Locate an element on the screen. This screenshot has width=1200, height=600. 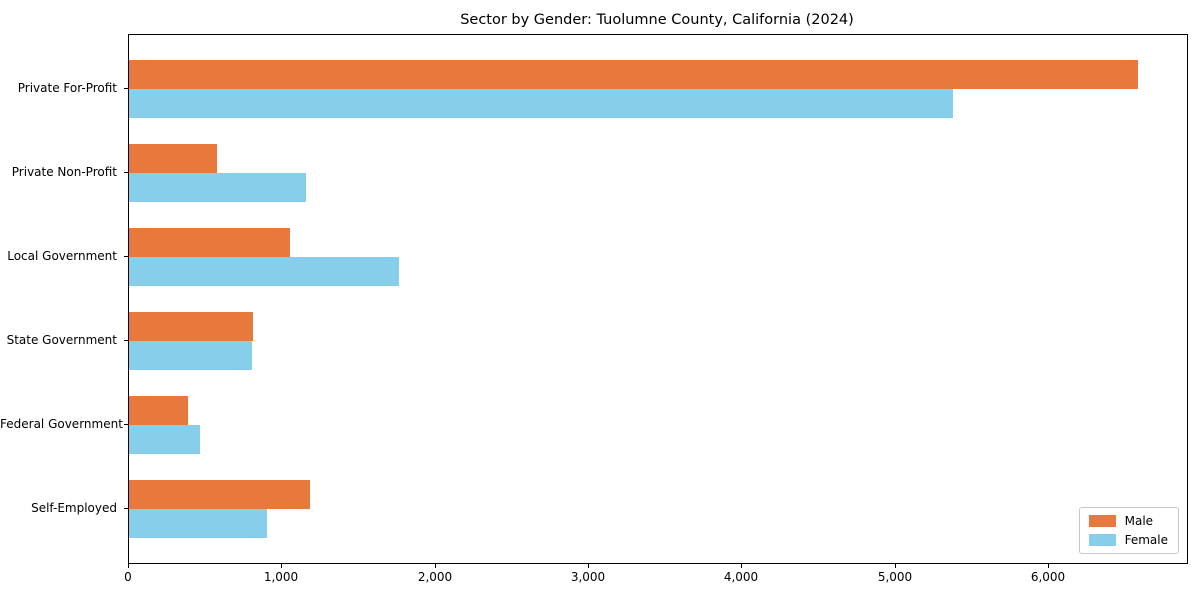
x-axis-label: 3,000 is located at coordinates (588, 577).